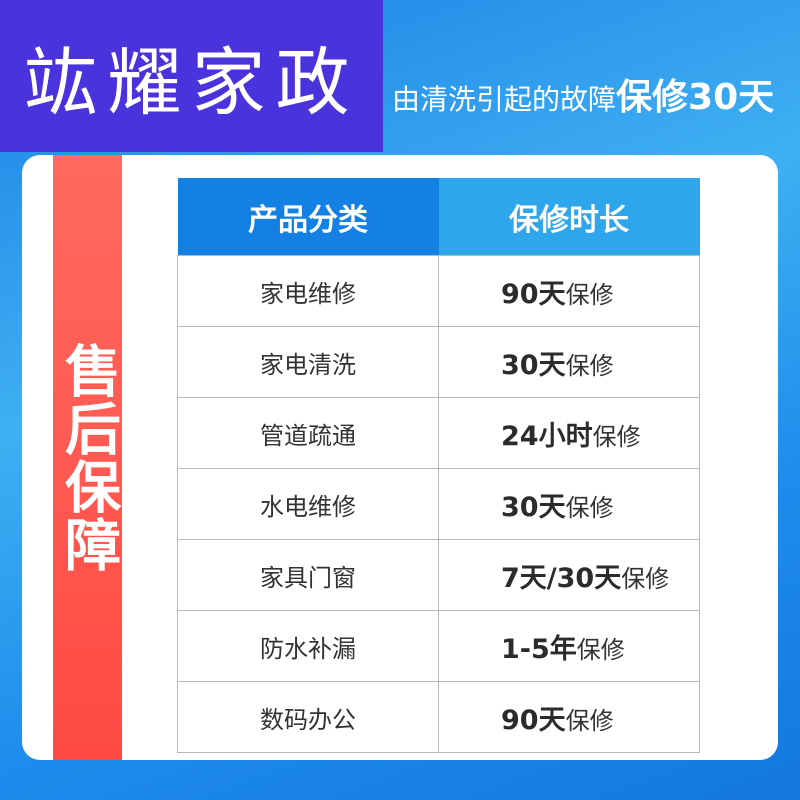 The width and height of the screenshot is (800, 800). I want to click on slogan-highlight: 保修30天, so click(695, 97).